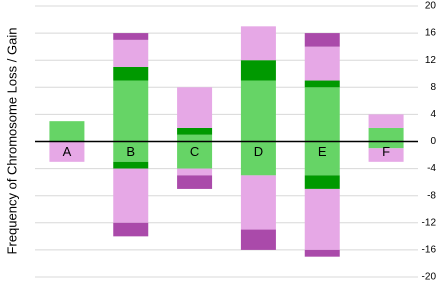 Image resolution: width=440 pixels, height=283 pixels. Describe the element at coordinates (429, 222) in the screenshot. I see `y-tick-label: -12` at that location.